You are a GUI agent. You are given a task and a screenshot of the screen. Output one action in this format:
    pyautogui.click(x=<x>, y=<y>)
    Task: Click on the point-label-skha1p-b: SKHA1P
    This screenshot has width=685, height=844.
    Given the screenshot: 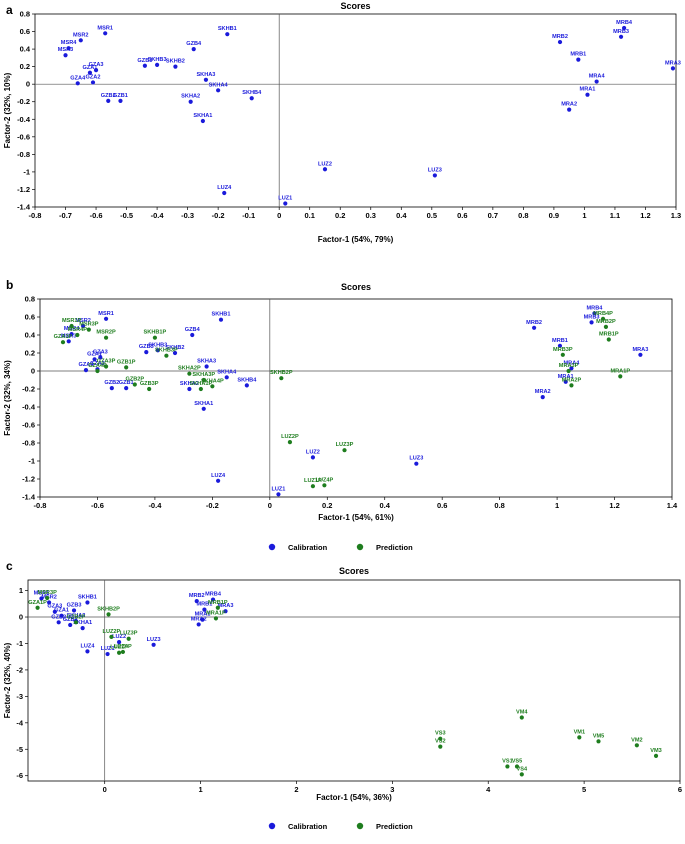 What is the action you would take?
    pyautogui.click(x=201, y=384)
    